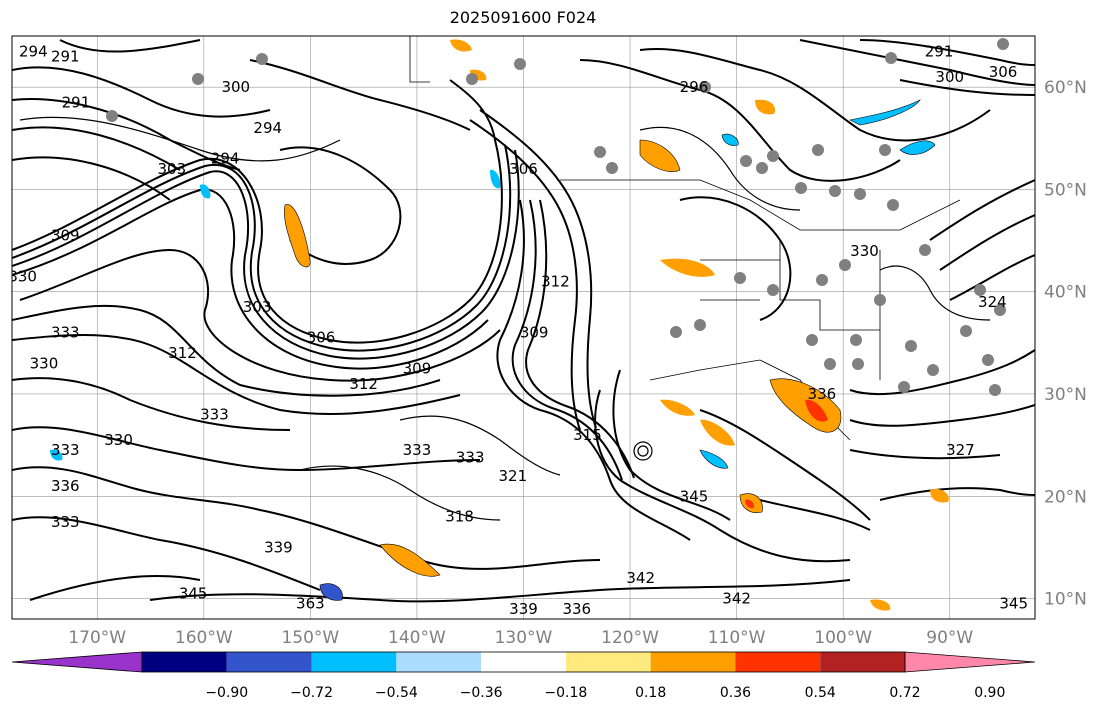 This screenshot has height=712, width=1105. I want to click on colorbar-tick-label: 0.36, so click(735, 693).